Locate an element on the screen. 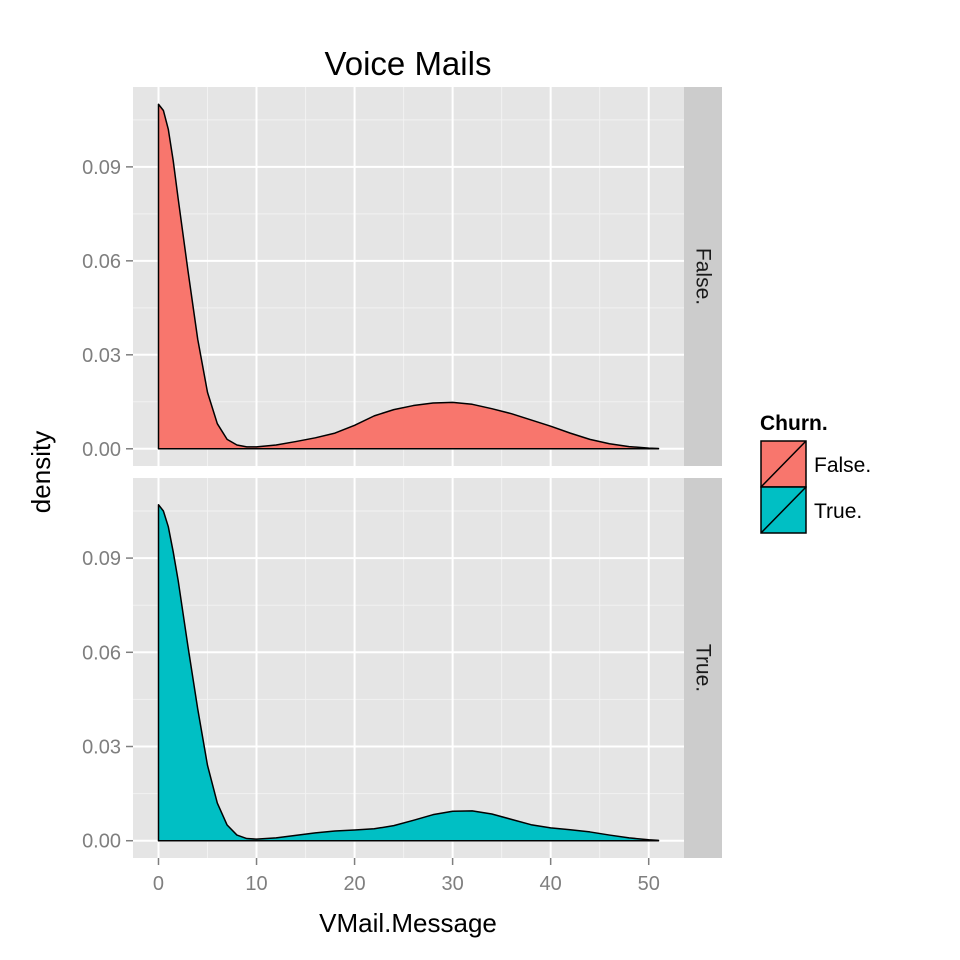 The height and width of the screenshot is (960, 960). legend-title: Churn. is located at coordinates (794, 423).